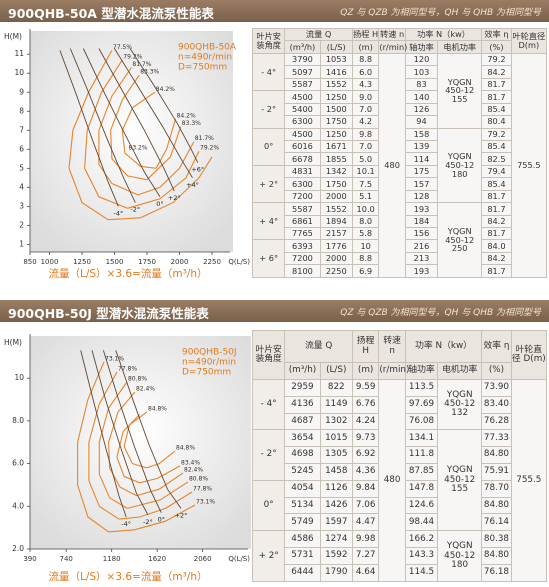  Describe the element at coordinates (29, 262) in the screenshot. I see `x-tick-label: 850` at that location.